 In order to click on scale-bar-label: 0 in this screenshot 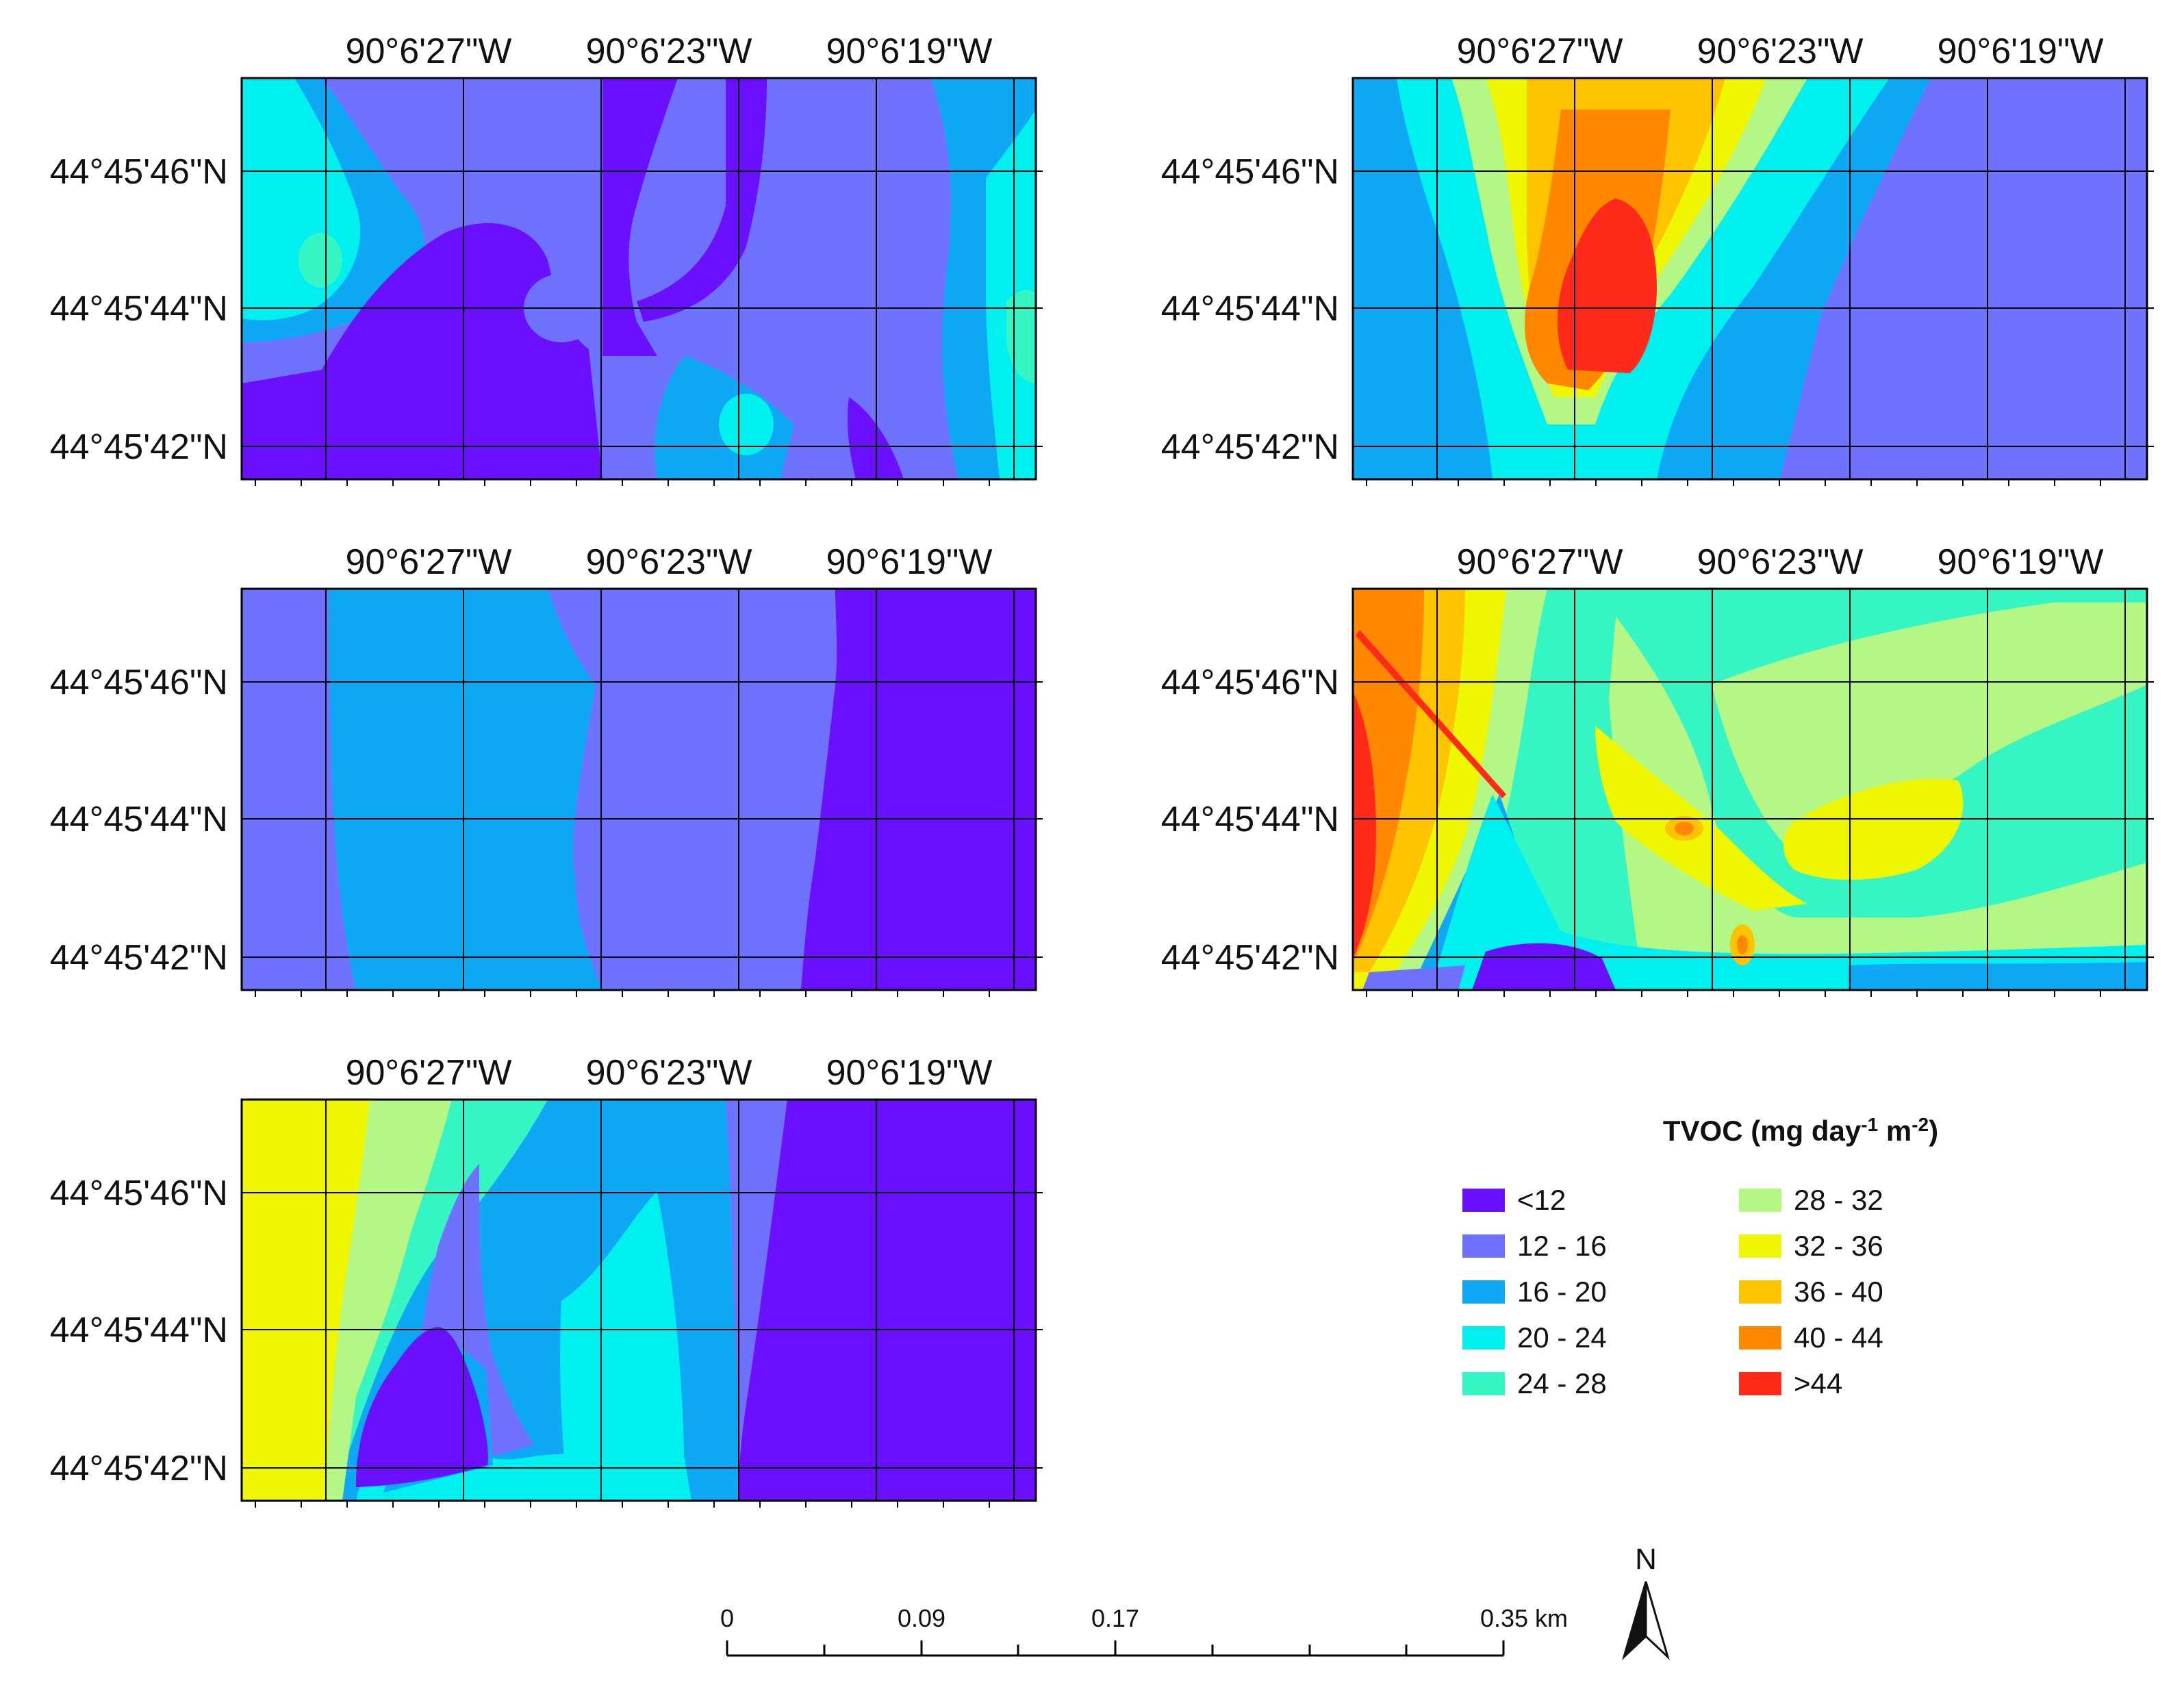, I will do `click(727, 1618)`.